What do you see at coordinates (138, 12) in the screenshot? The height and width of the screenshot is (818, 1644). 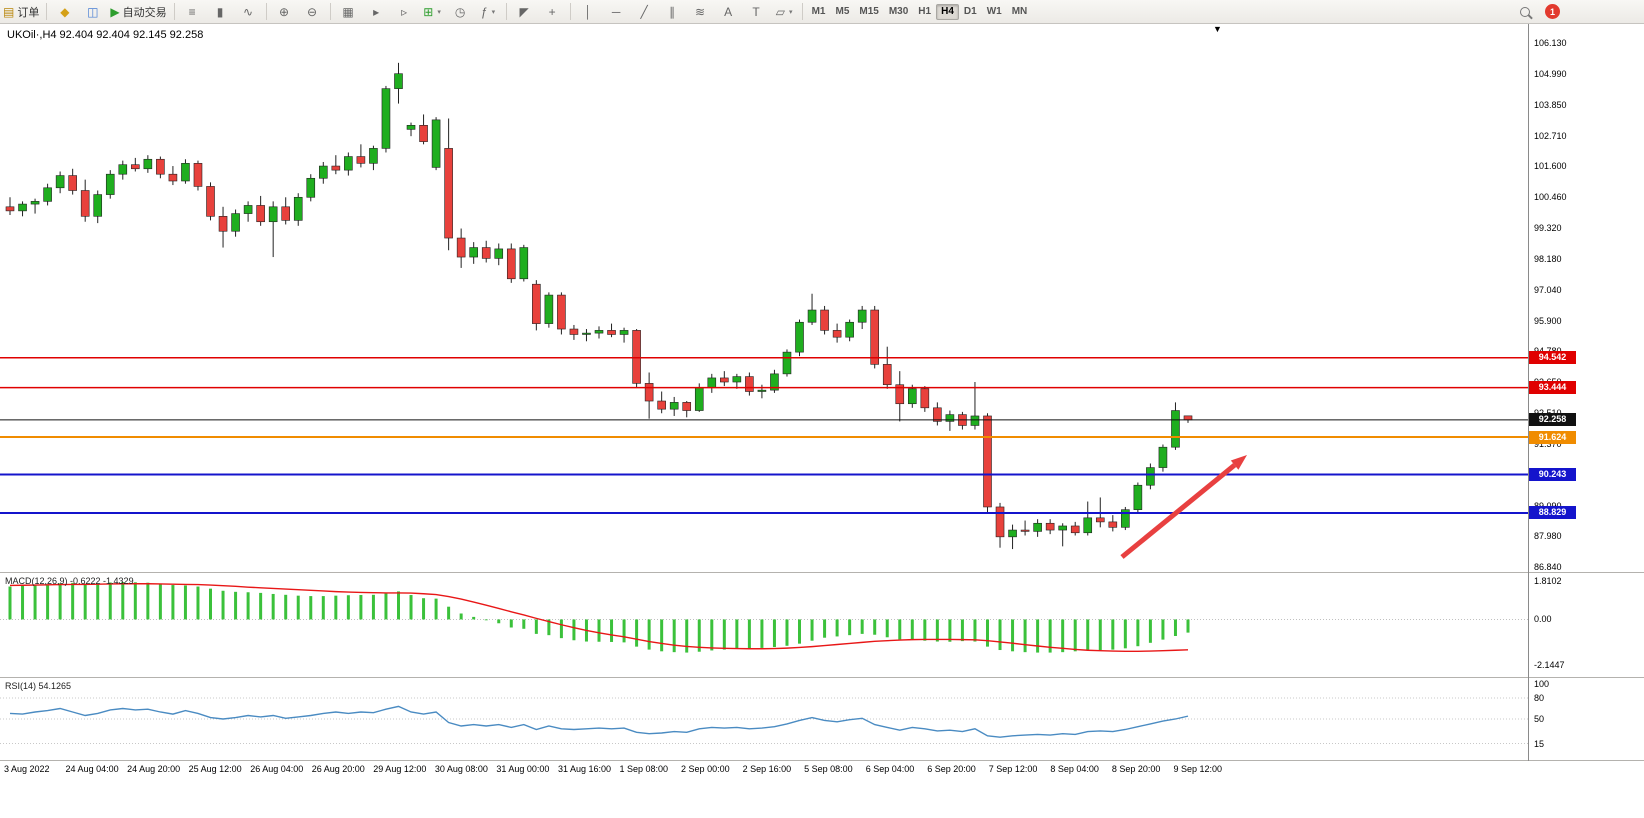 I see `autotrading-button: ▶ 自动交易` at bounding box center [138, 12].